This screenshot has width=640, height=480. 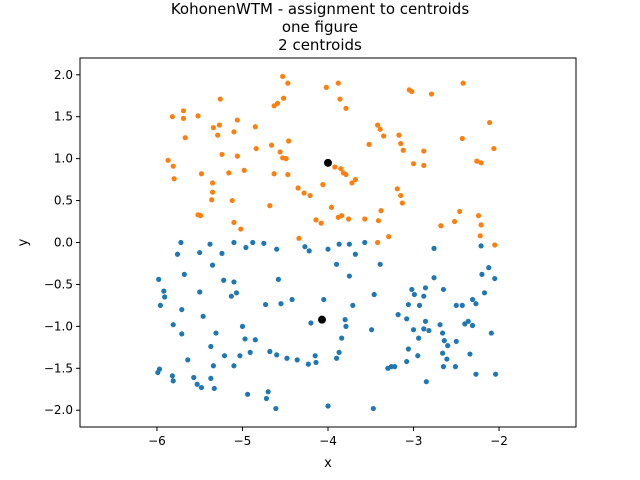 What do you see at coordinates (328, 441) in the screenshot?
I see `x-tick-label: −4` at bounding box center [328, 441].